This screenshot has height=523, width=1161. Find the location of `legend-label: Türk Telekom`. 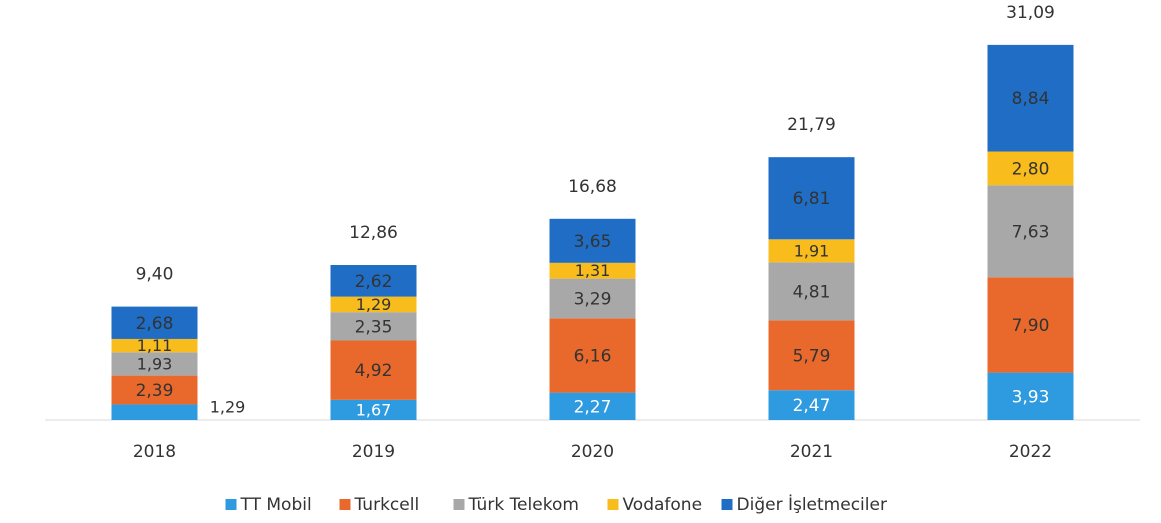

legend-label: Türk Telekom is located at coordinates (523, 505).